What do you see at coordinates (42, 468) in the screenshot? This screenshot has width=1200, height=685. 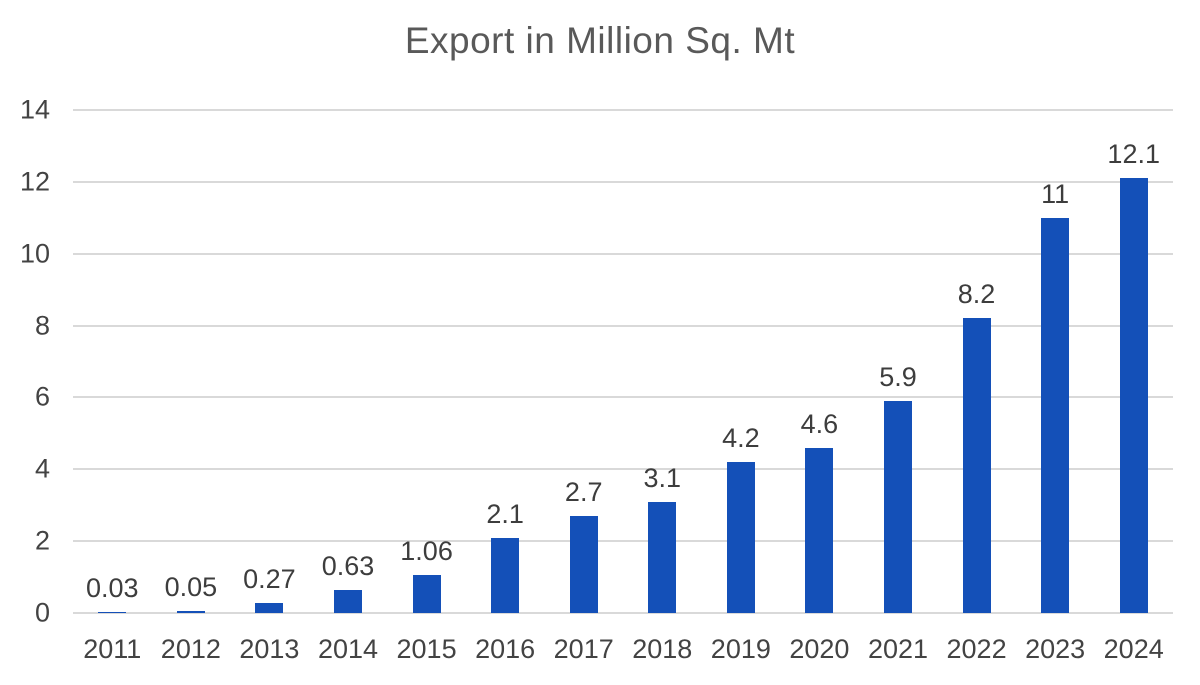 I see `y-tick-label-4: 4` at bounding box center [42, 468].